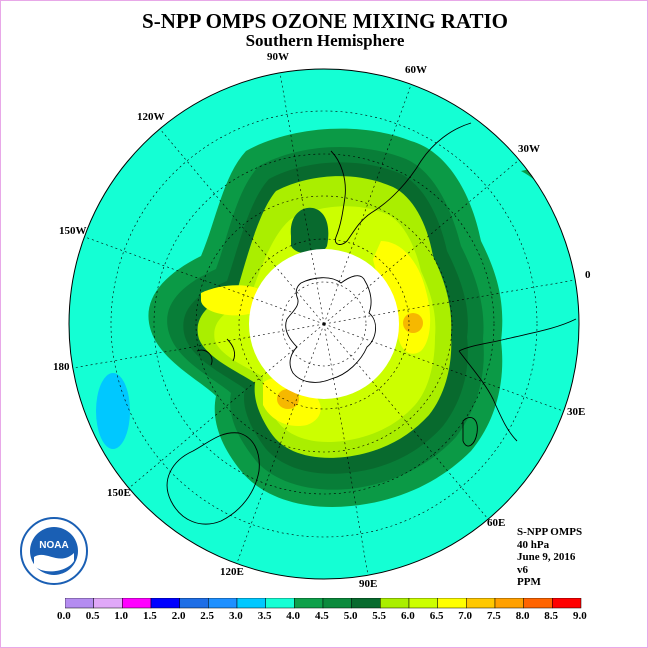 The width and height of the screenshot is (648, 648). I want to click on lon-label-30w: 30W, so click(529, 149).